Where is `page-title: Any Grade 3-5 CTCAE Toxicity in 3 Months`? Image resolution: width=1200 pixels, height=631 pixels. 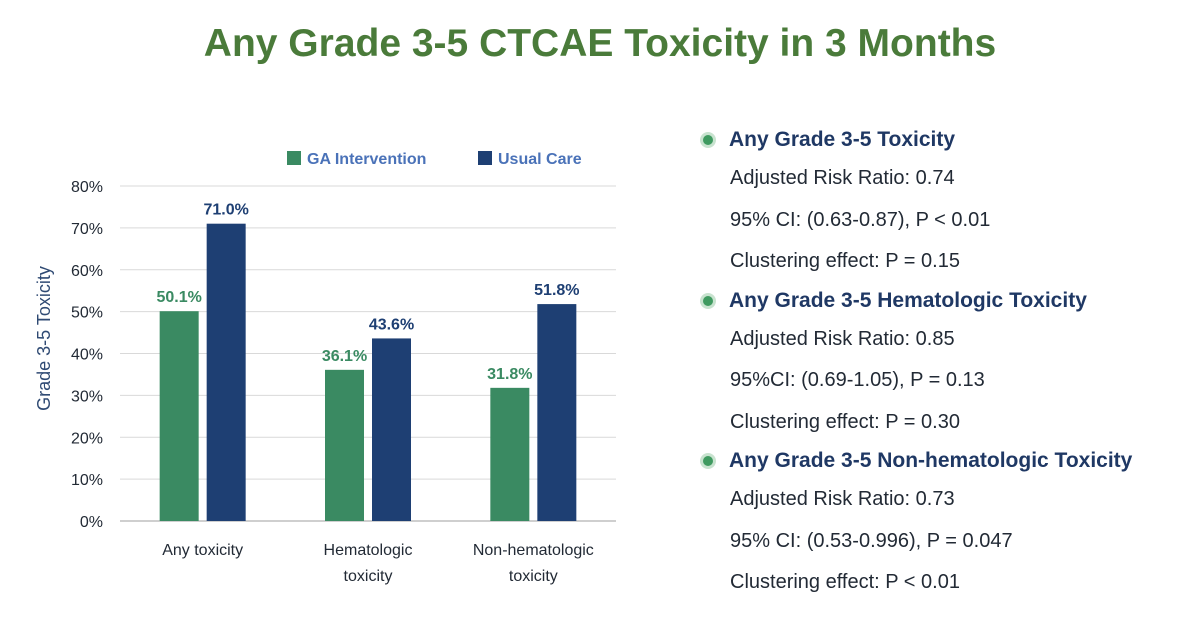 page-title: Any Grade 3-5 CTCAE Toxicity in 3 Months is located at coordinates (600, 43).